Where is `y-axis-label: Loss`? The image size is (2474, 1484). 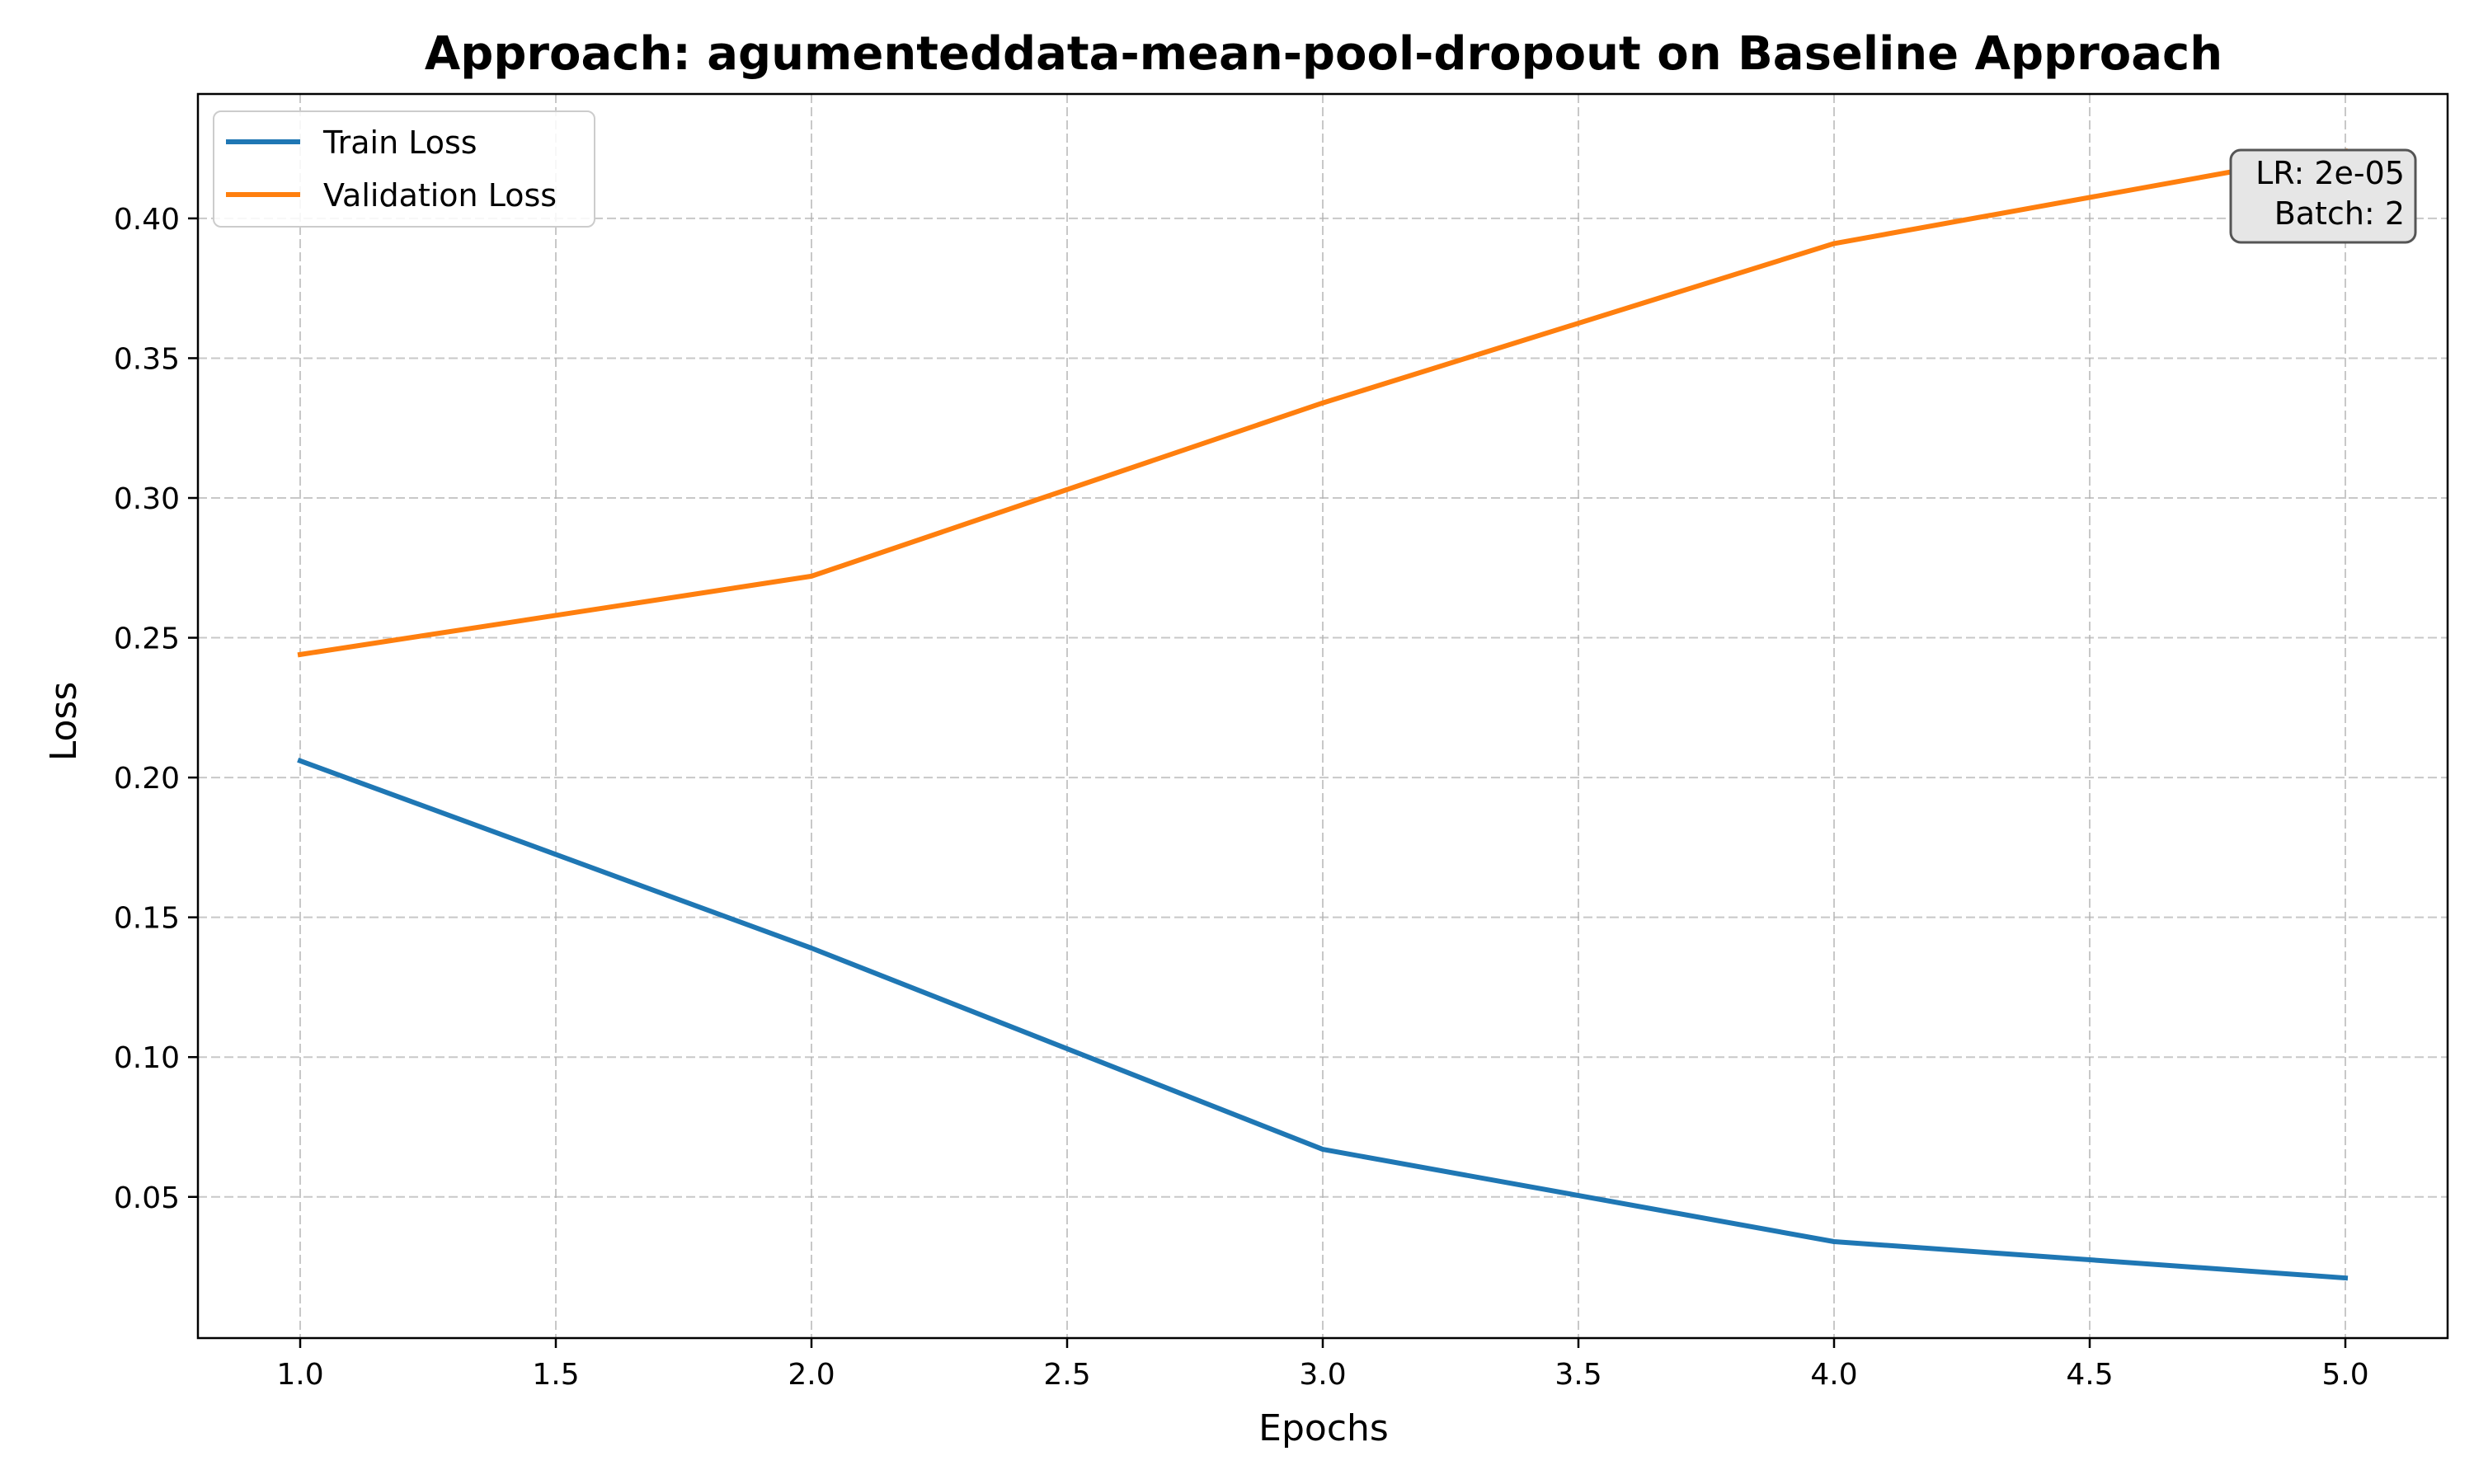
y-axis-label: Loss is located at coordinates (64, 722).